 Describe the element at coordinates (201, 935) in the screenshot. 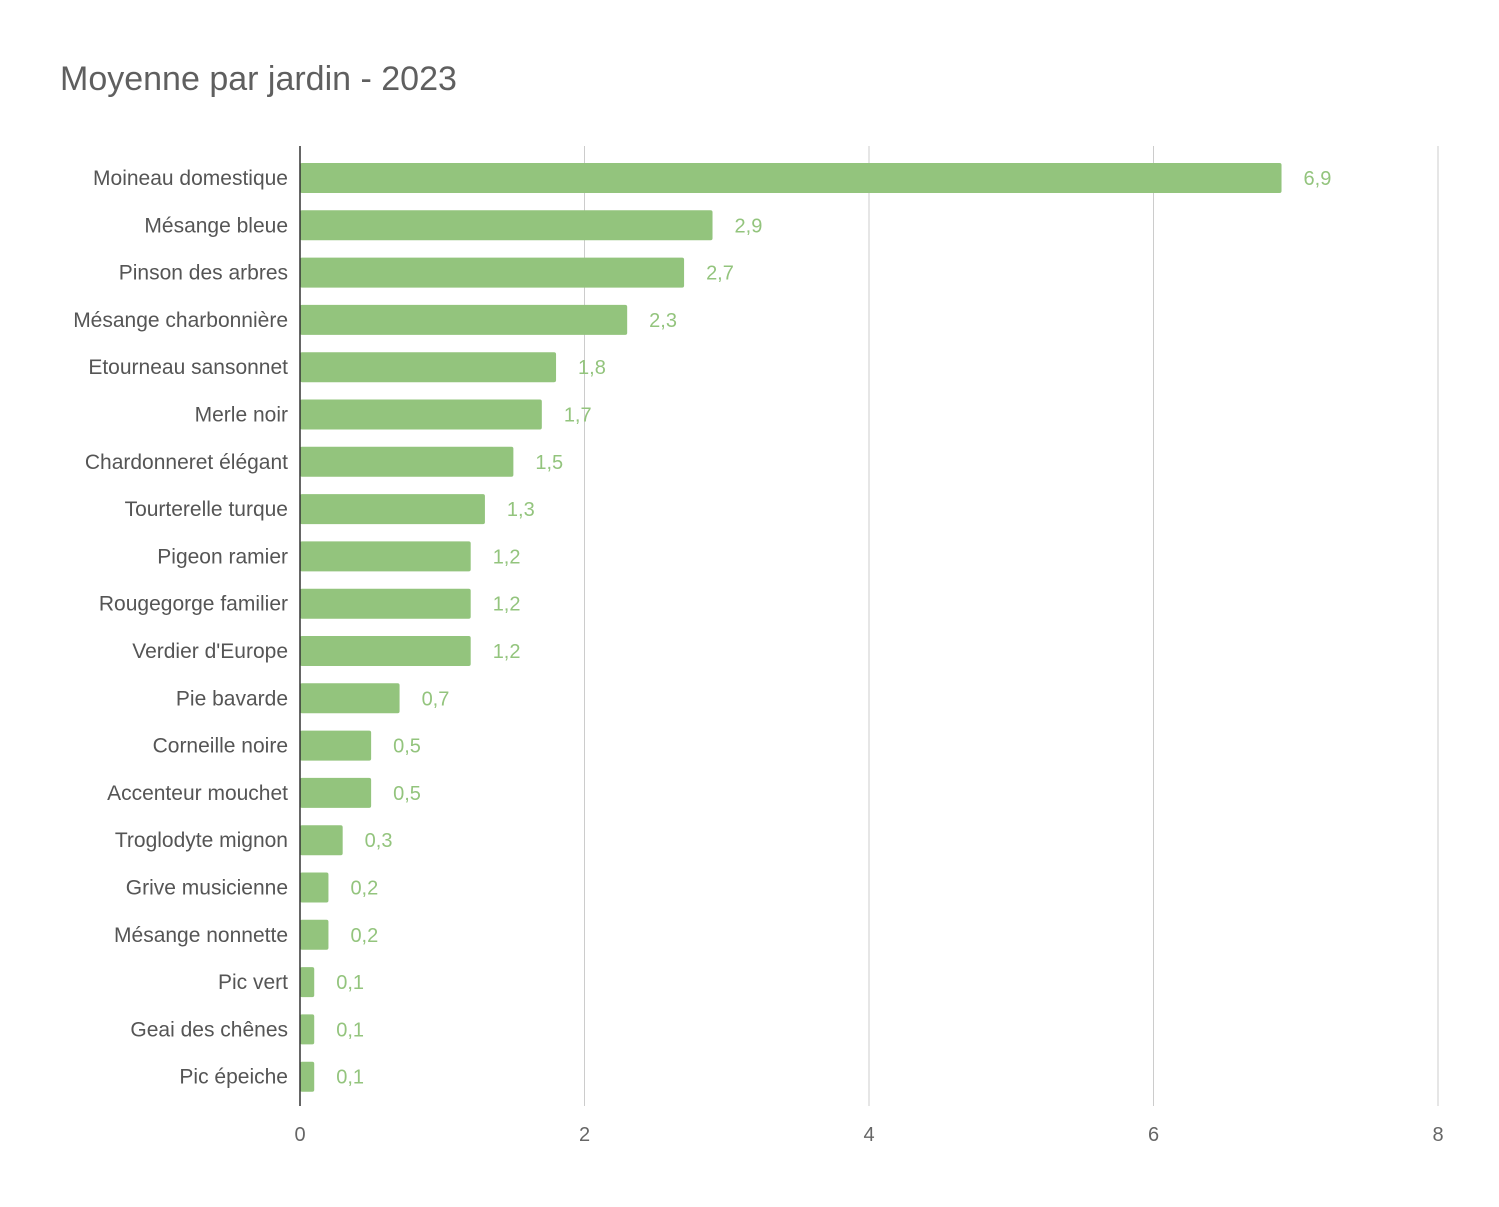

I see `category-label-16: Mésange nonnette` at that location.